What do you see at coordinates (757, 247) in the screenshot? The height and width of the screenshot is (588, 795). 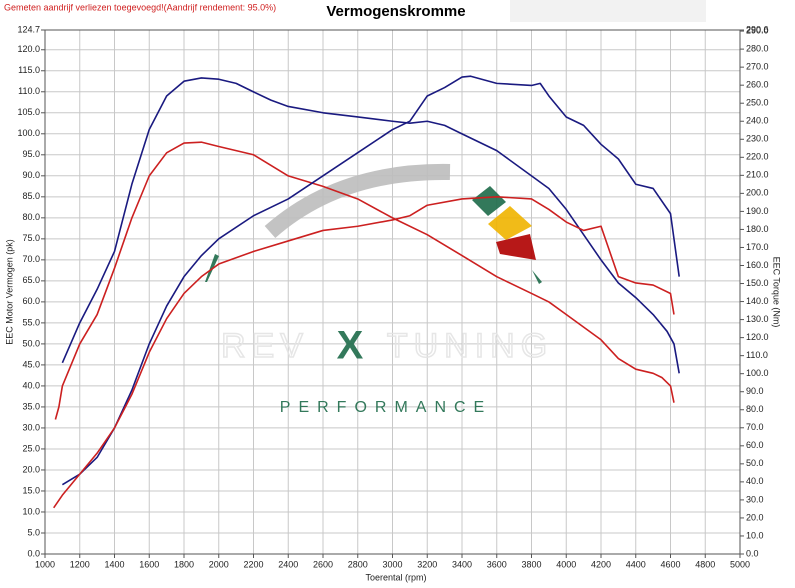 I see `y2-tick-label: 170.0` at bounding box center [757, 247].